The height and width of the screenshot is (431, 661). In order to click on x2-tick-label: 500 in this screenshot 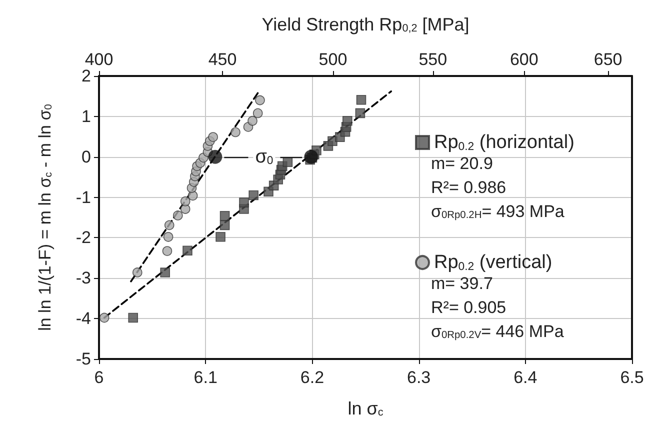, I will do `click(333, 59)`.